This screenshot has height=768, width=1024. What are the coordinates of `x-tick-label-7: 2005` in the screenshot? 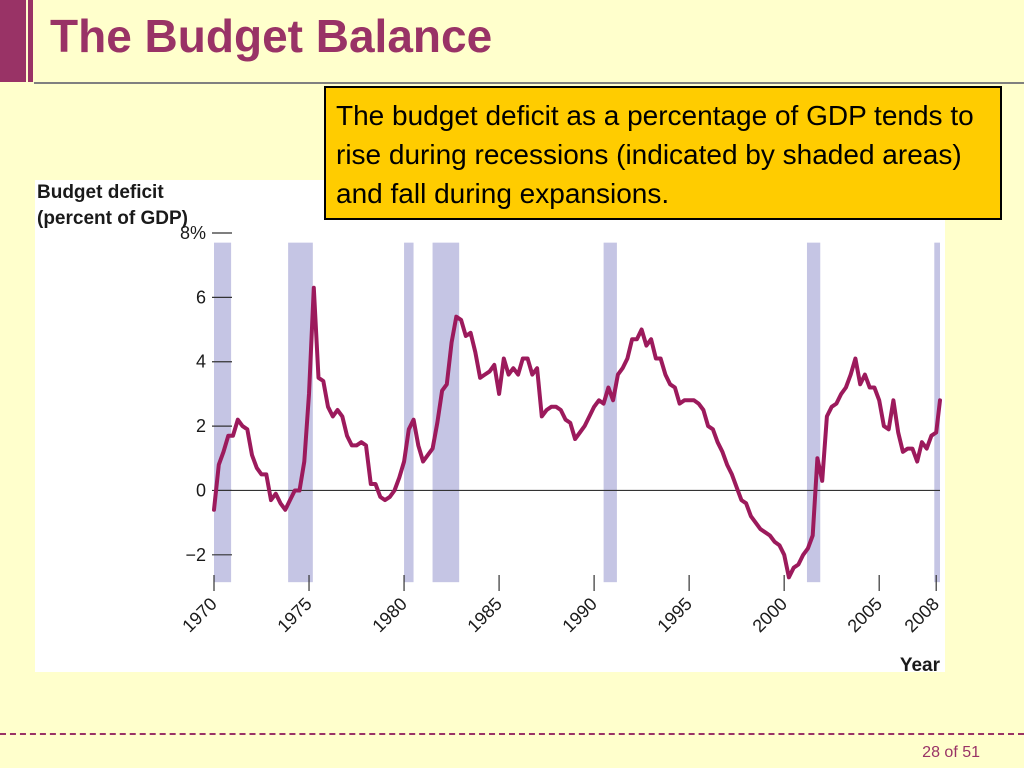 It's located at (865, 615).